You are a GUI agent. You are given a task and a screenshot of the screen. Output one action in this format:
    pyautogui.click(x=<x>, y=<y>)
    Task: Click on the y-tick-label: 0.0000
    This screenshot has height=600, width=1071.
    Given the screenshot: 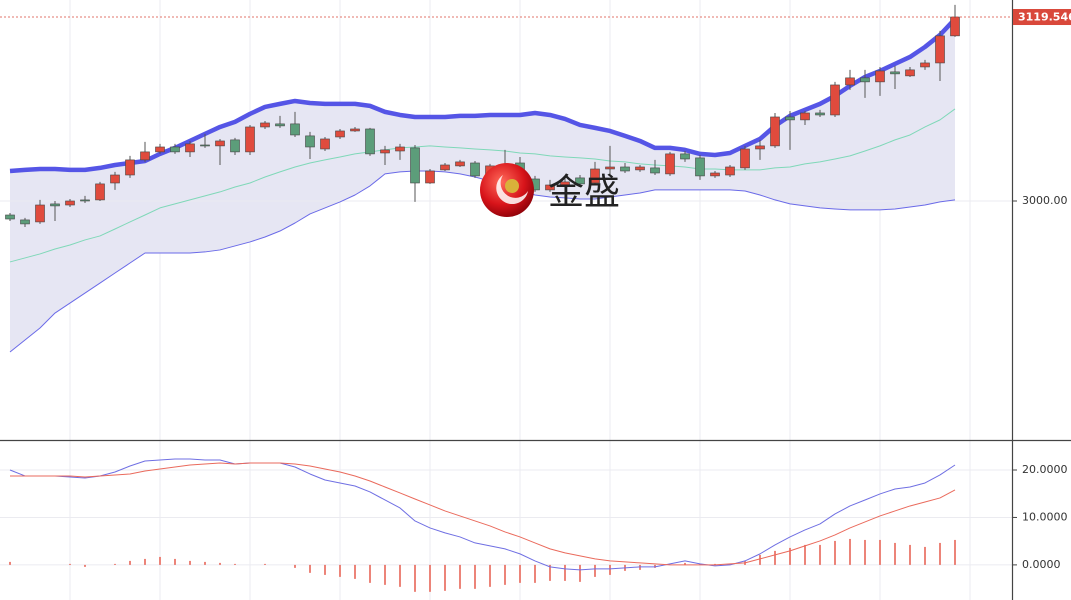 What is the action you would take?
    pyautogui.click(x=1041, y=564)
    